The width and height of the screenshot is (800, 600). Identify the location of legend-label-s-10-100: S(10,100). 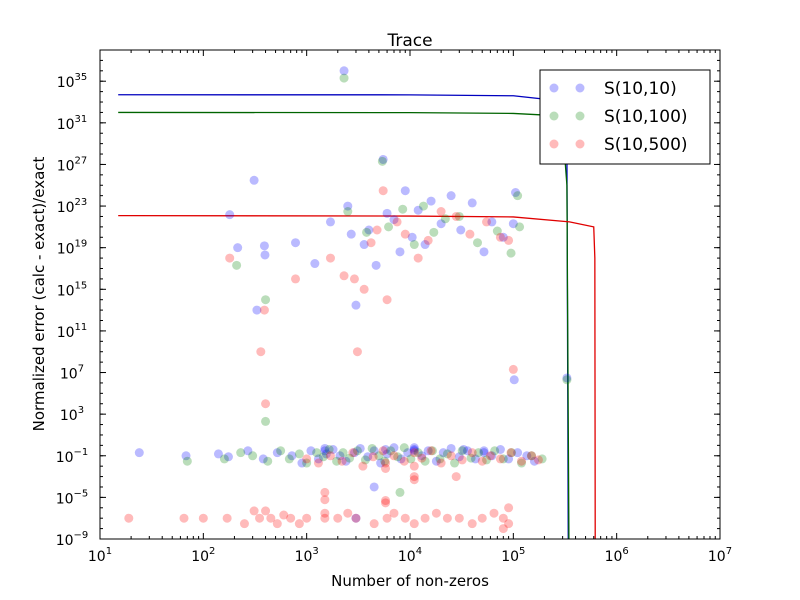
(646, 117).